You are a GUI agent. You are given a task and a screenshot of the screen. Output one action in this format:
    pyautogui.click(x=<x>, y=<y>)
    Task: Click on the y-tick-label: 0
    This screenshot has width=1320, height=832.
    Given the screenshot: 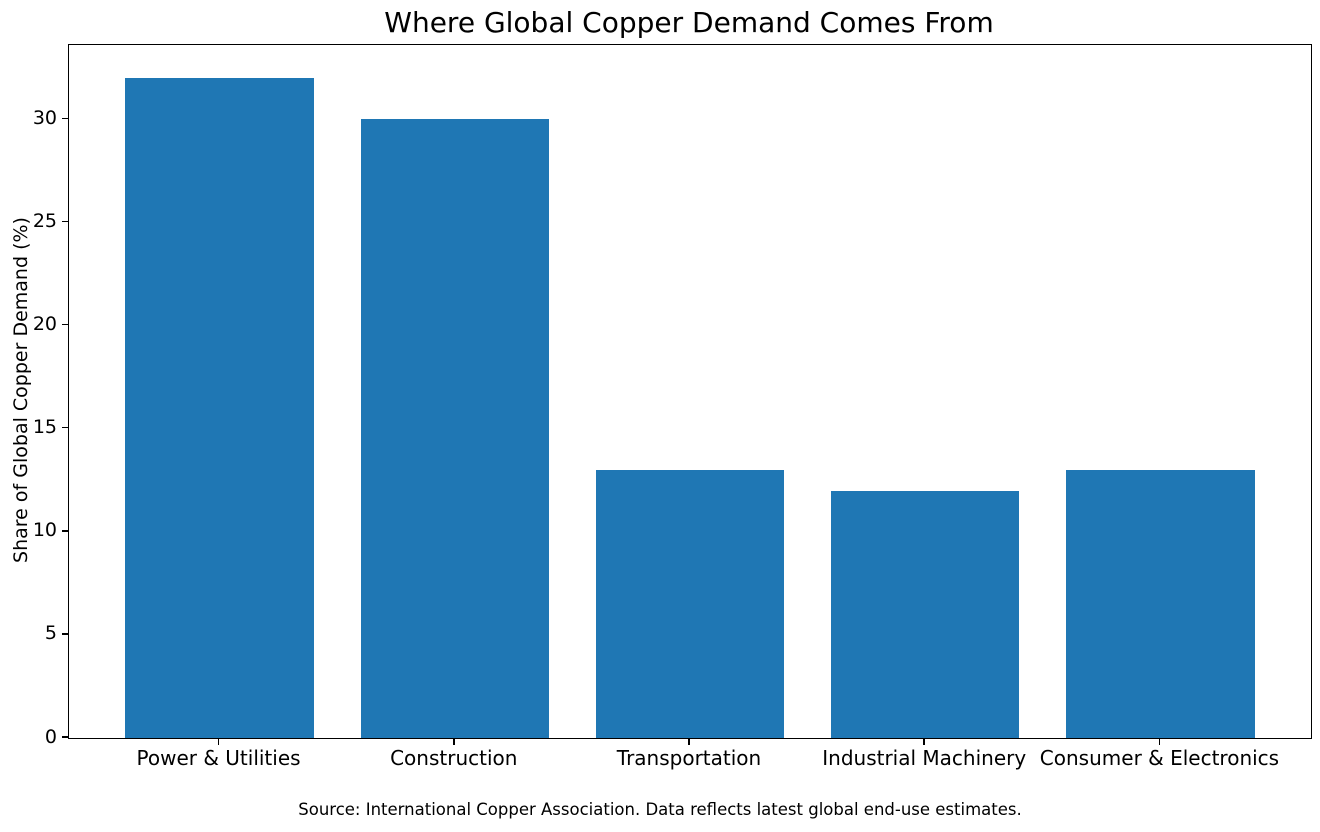 What is the action you would take?
    pyautogui.click(x=50, y=736)
    